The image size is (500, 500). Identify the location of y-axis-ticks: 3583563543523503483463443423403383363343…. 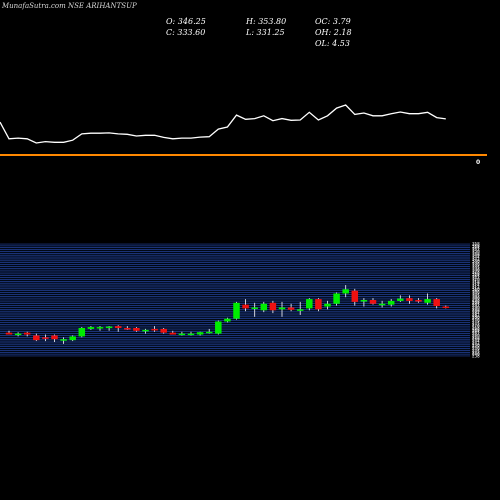
(476, 300).